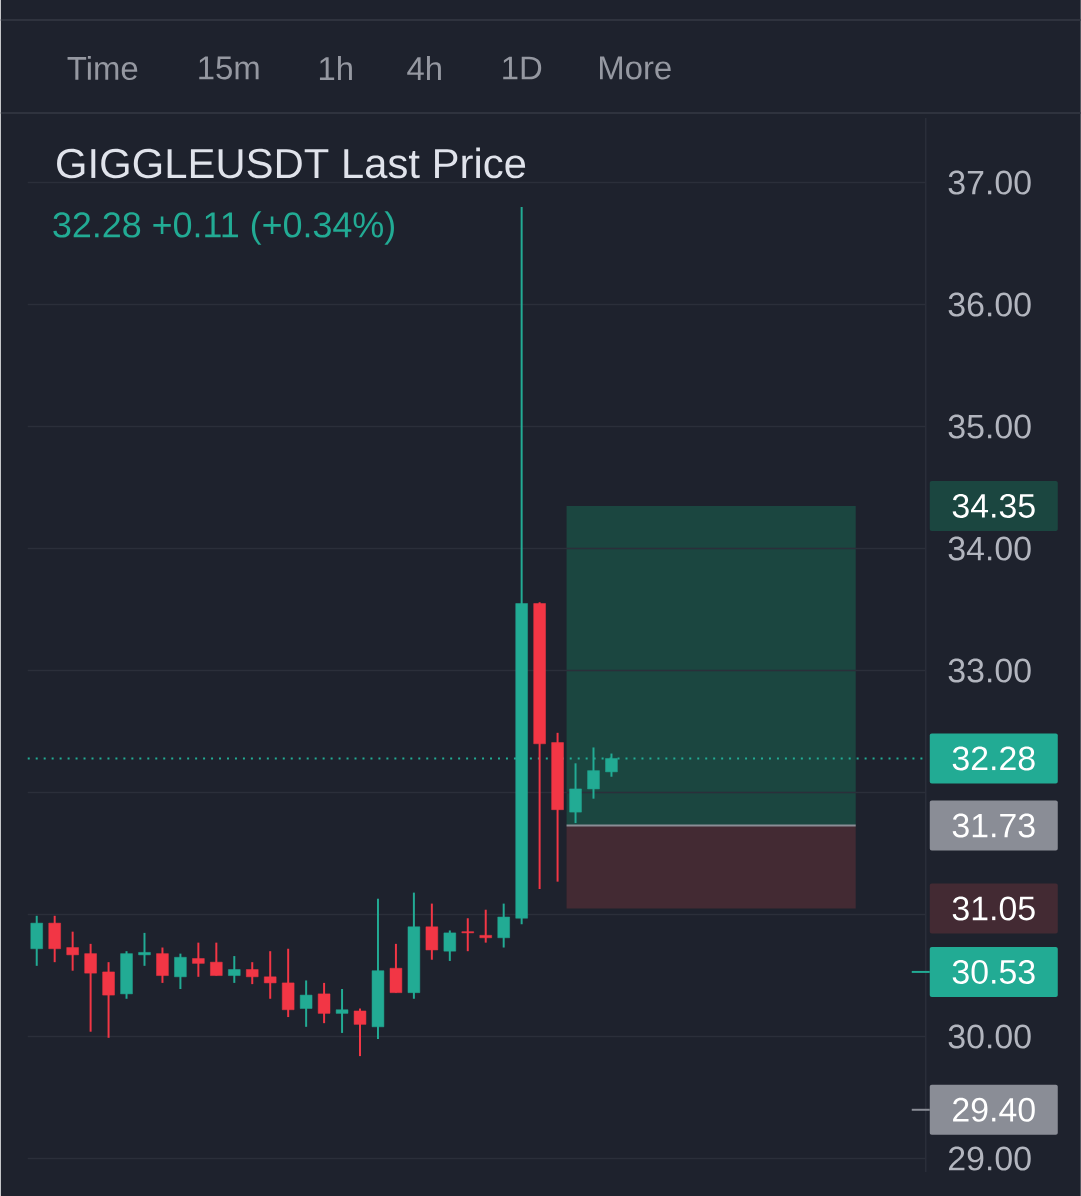  What do you see at coordinates (229, 68) in the screenshot?
I see `text: 15m` at bounding box center [229, 68].